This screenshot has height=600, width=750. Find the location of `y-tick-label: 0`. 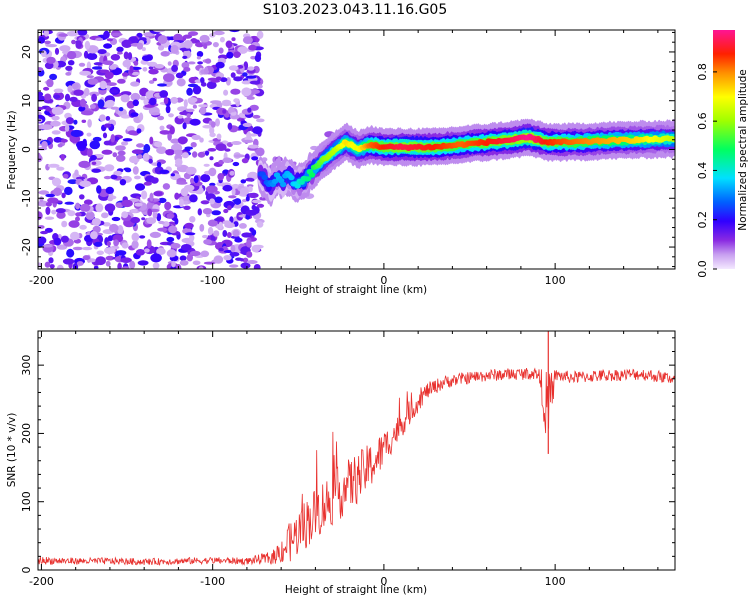

y-tick-label: 0 is located at coordinates (26, 570).